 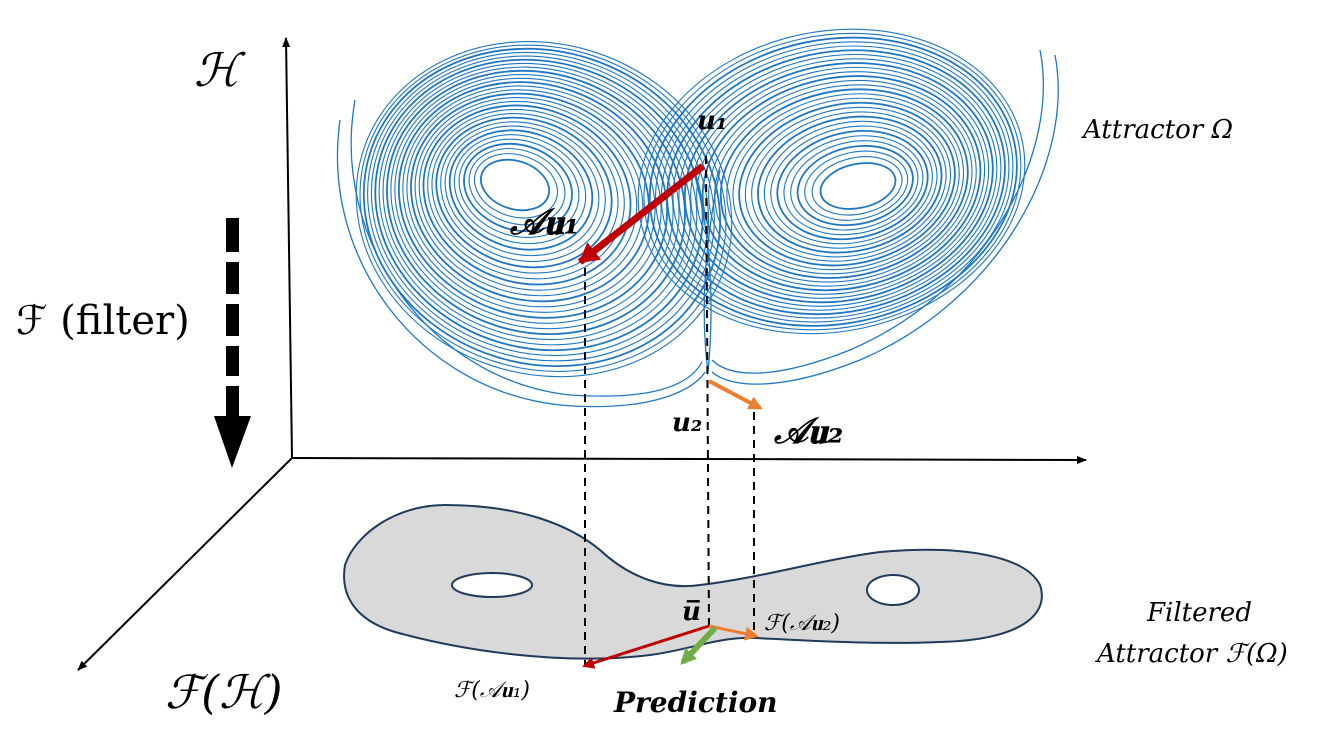 What do you see at coordinates (224, 692) in the screenshot?
I see `filtered-space-label: ℱ(ℋ)` at bounding box center [224, 692].